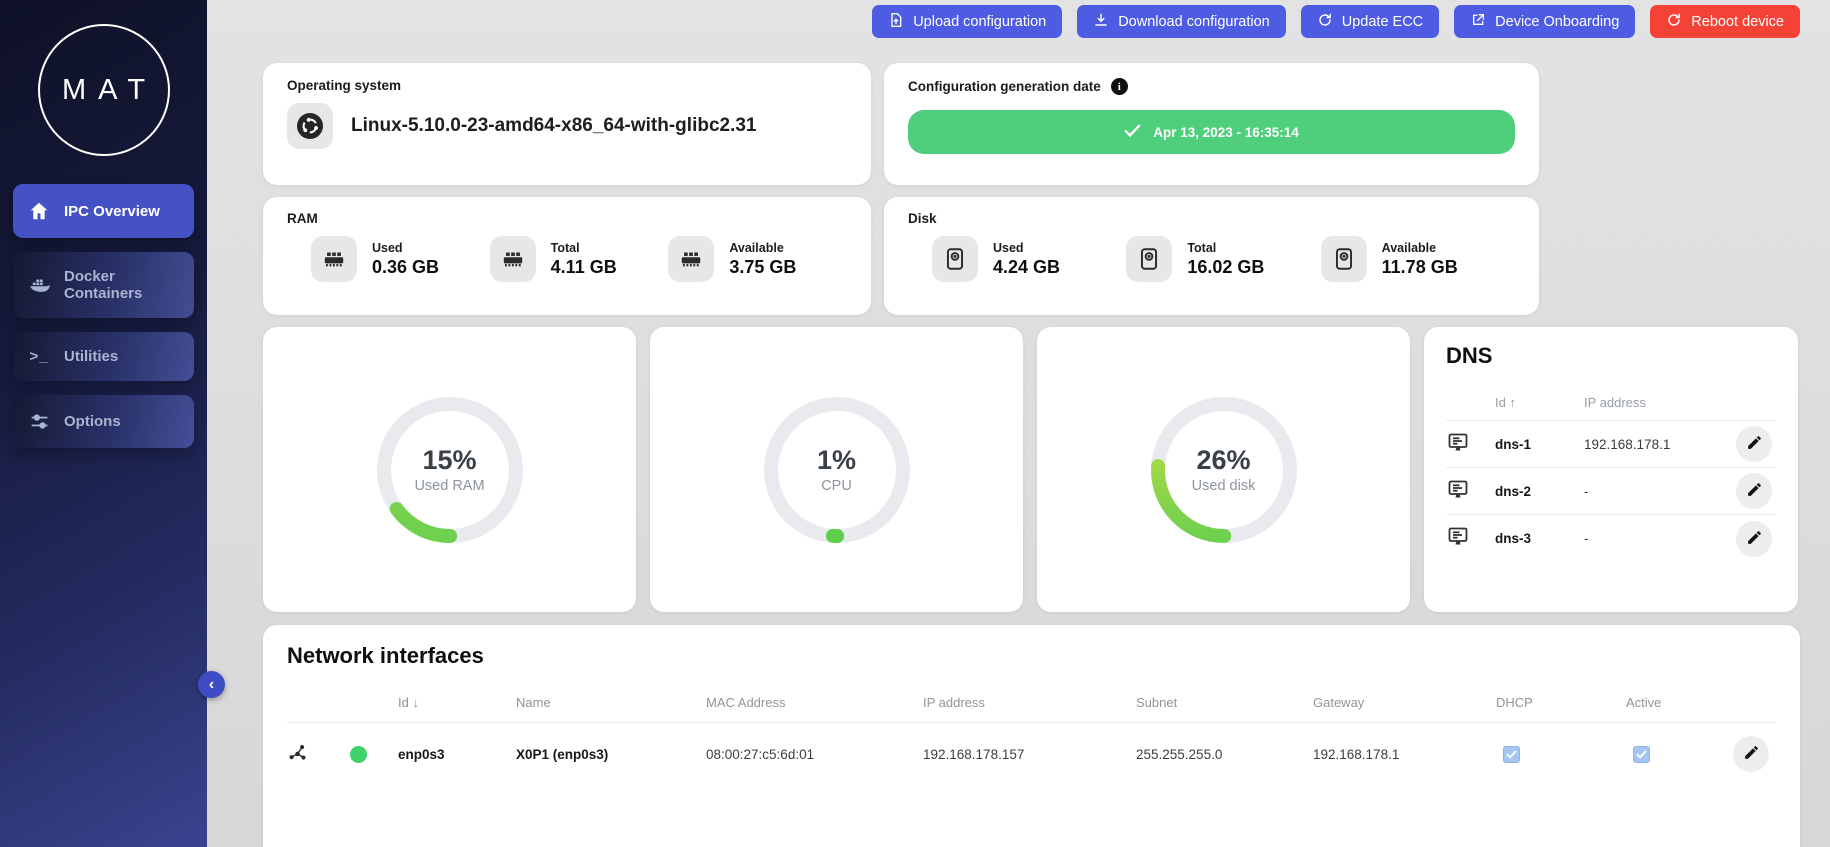 The width and height of the screenshot is (1830, 847). I want to click on sidebar-item-utilities: >_ Utilities, so click(103, 356).